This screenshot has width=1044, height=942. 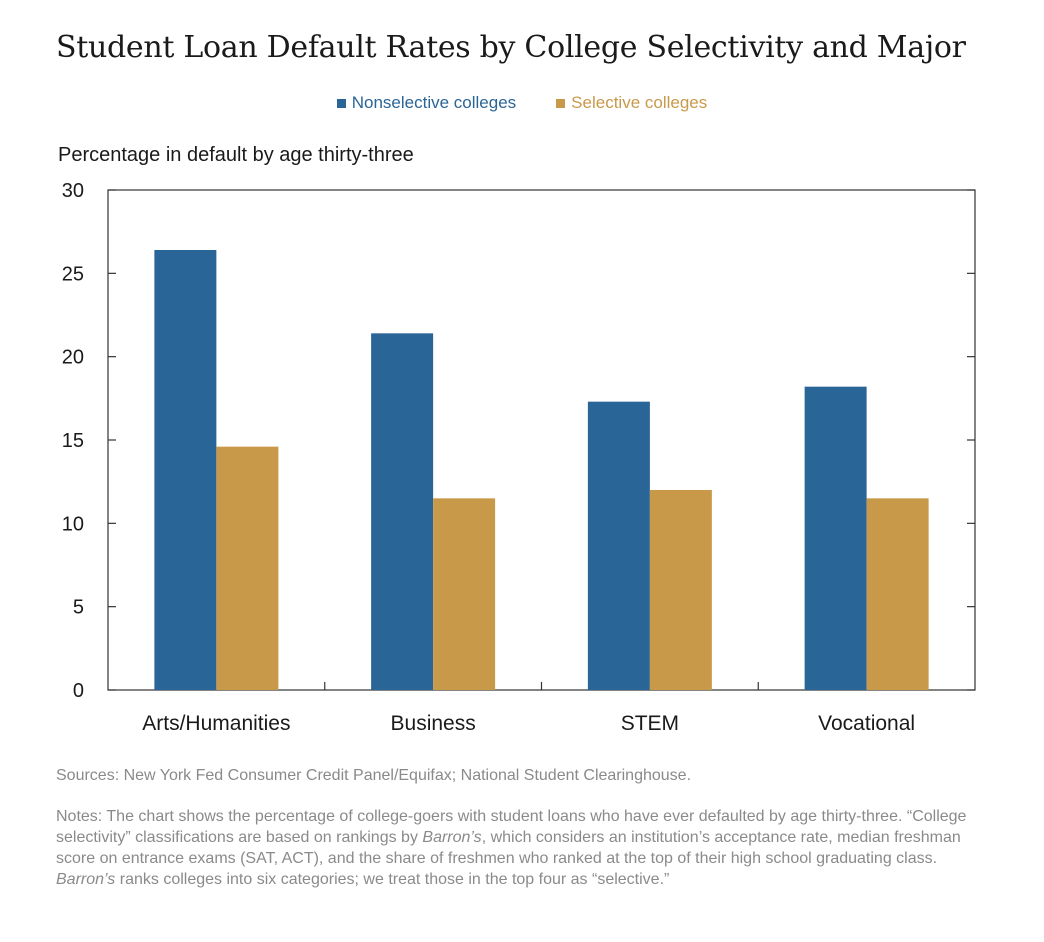 What do you see at coordinates (433, 723) in the screenshot?
I see `x-category-label: Business` at bounding box center [433, 723].